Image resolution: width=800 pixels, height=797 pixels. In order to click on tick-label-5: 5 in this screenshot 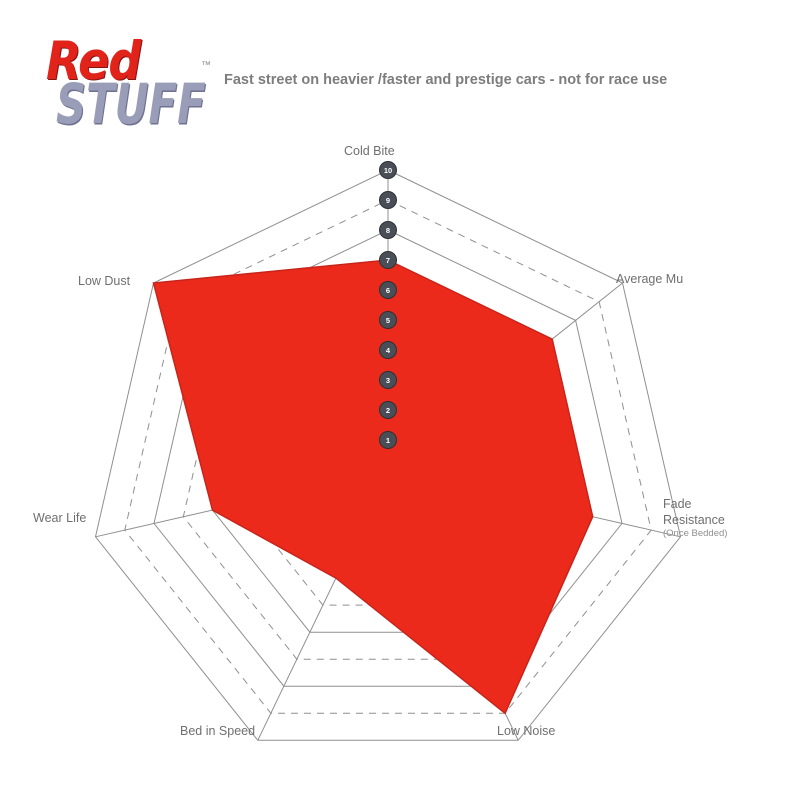, I will do `click(388, 320)`.